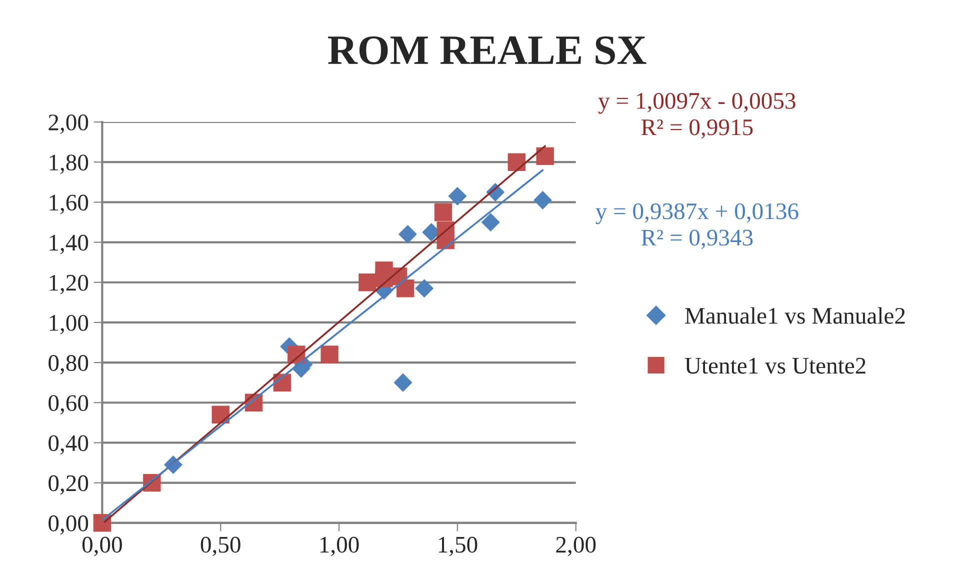 The image size is (955, 581). What do you see at coordinates (69, 284) in the screenshot?
I see `y-tick-label: 1,20` at bounding box center [69, 284].